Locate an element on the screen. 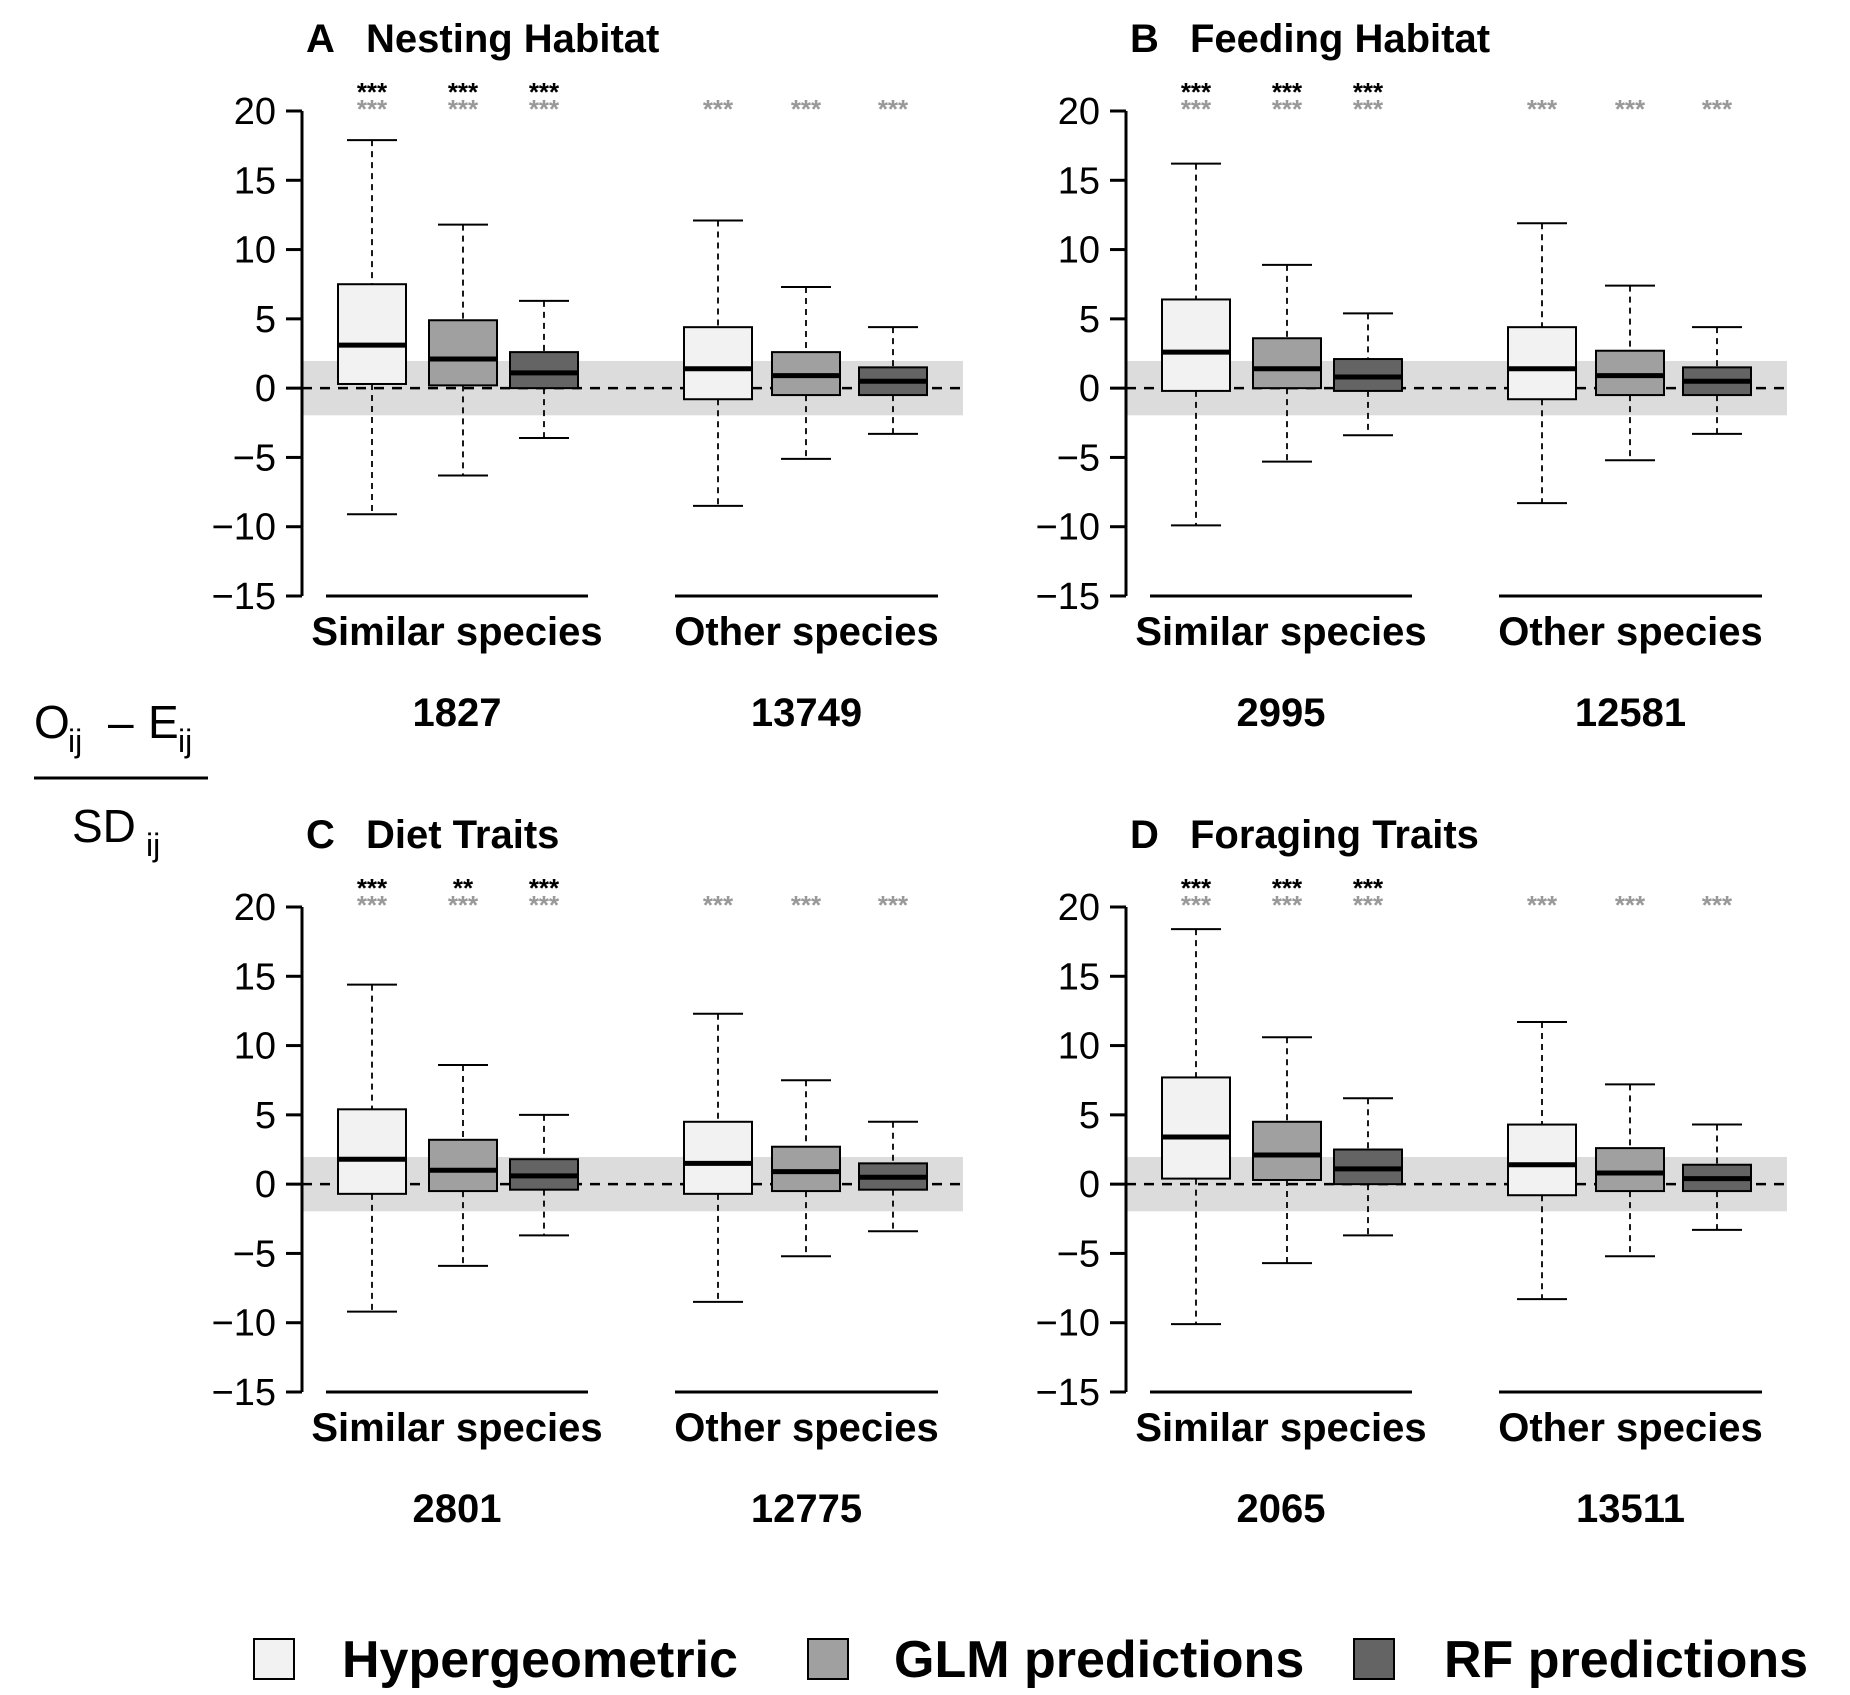  ylab-sd: SD is located at coordinates (104, 826).